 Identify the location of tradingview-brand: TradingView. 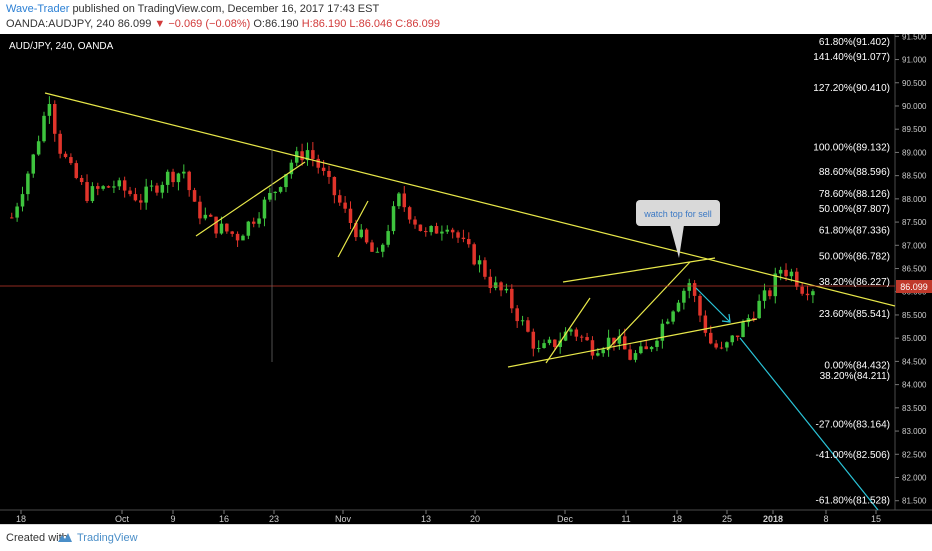
(107, 538).